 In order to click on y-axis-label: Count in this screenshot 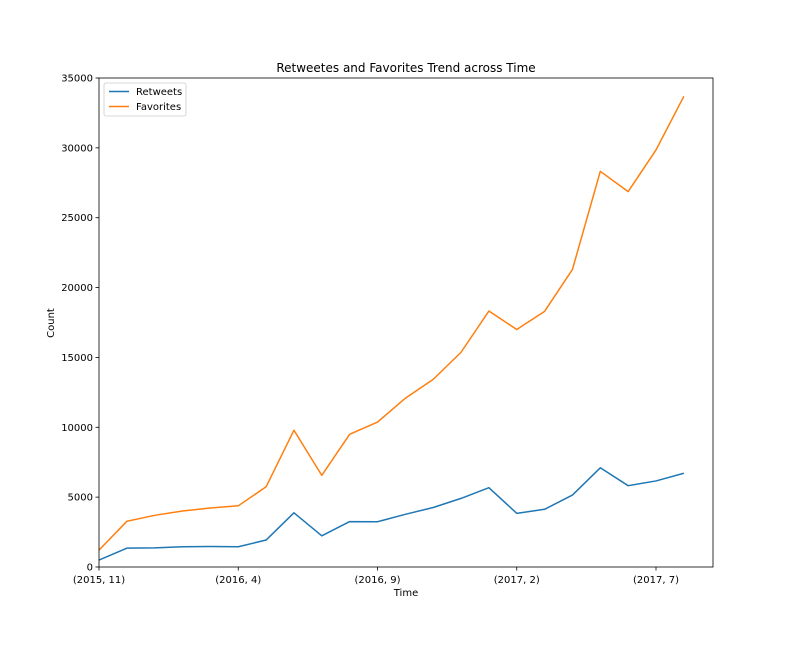, I will do `click(51, 323)`.